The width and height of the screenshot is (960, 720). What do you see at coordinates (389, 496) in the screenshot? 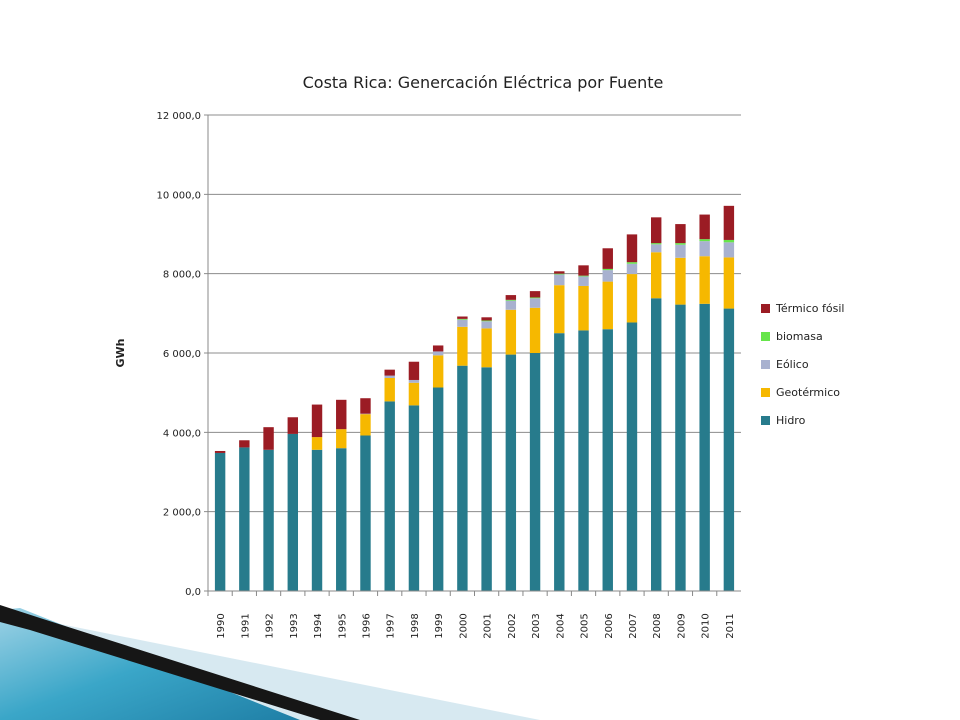
I see `bar-hidro-1997` at bounding box center [389, 496].